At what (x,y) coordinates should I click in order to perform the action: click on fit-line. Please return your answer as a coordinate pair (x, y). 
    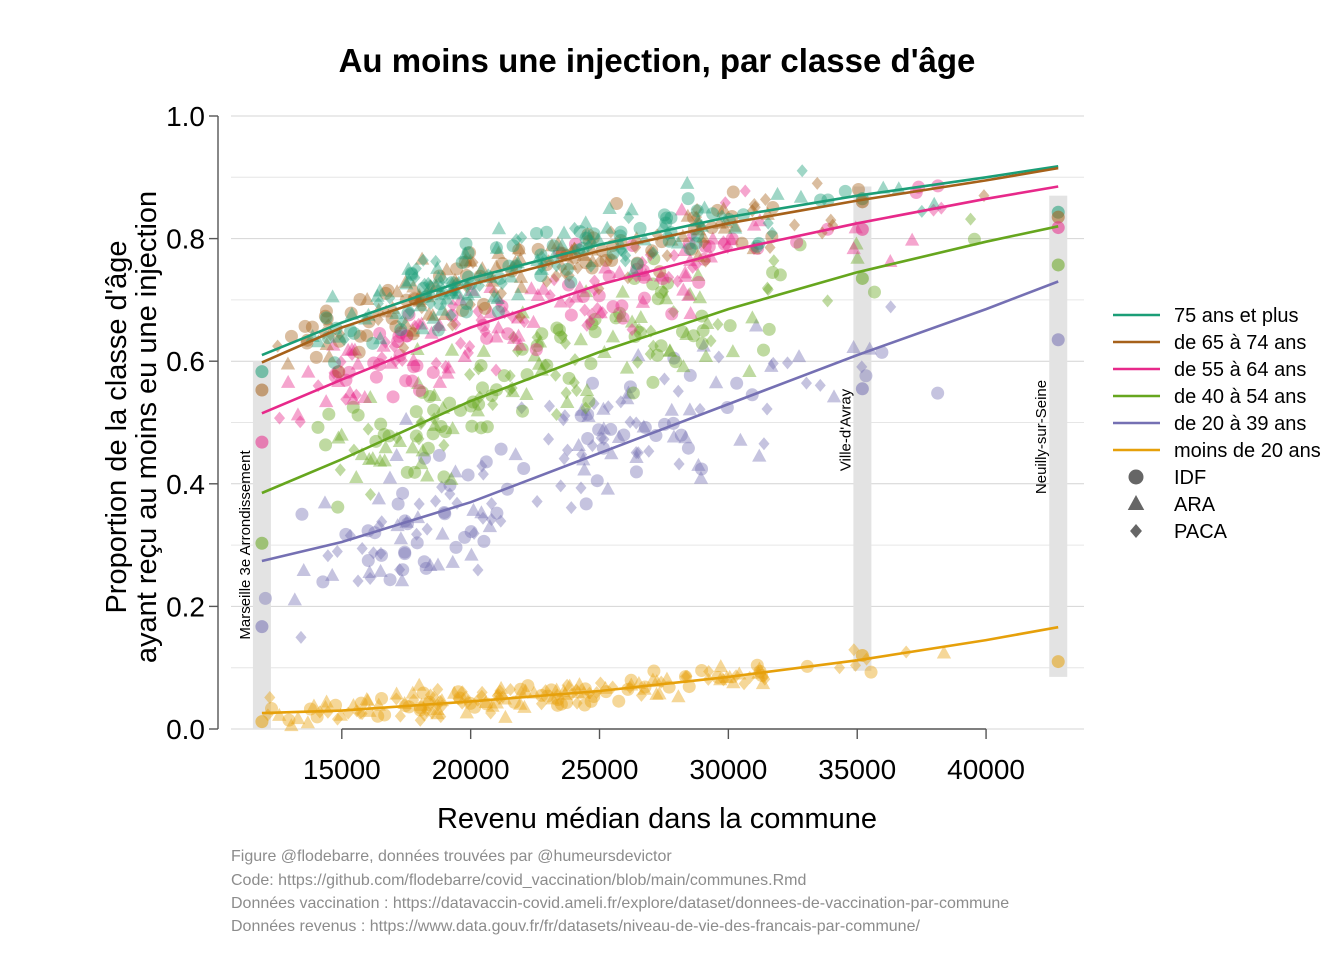
    Looking at the image, I should click on (660, 265).